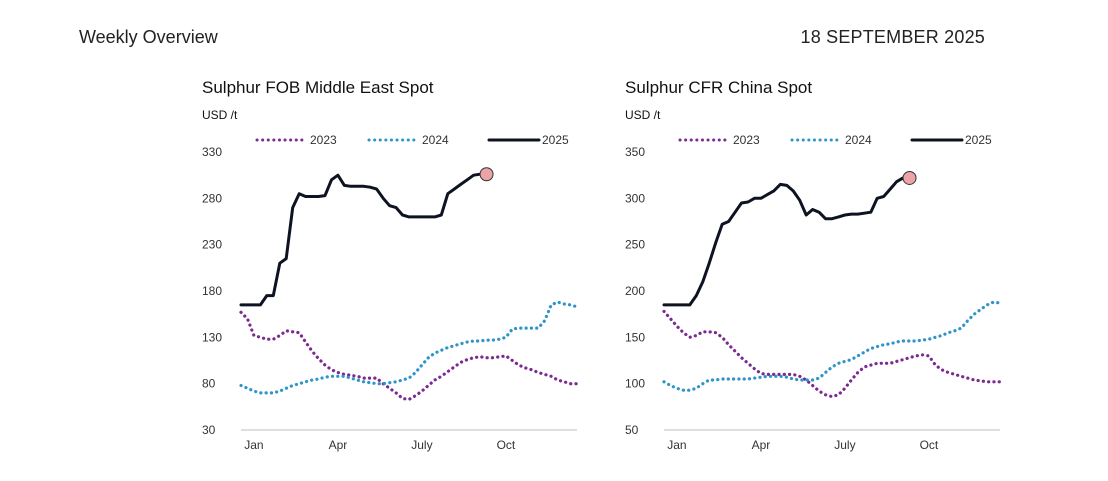 This screenshot has height=481, width=1108. What do you see at coordinates (635, 245) in the screenshot?
I see `y-tick-label: 250` at bounding box center [635, 245].